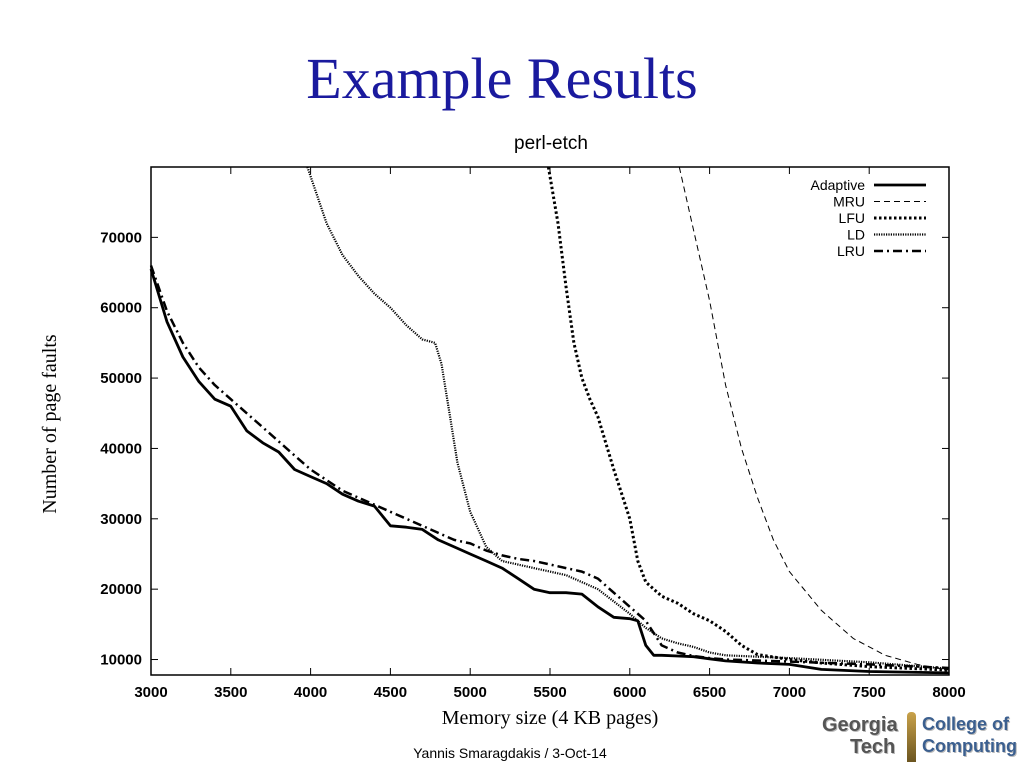 Image resolution: width=1024 pixels, height=768 pixels. What do you see at coordinates (849, 202) in the screenshot?
I see `legend-label-mru: MRU` at bounding box center [849, 202].